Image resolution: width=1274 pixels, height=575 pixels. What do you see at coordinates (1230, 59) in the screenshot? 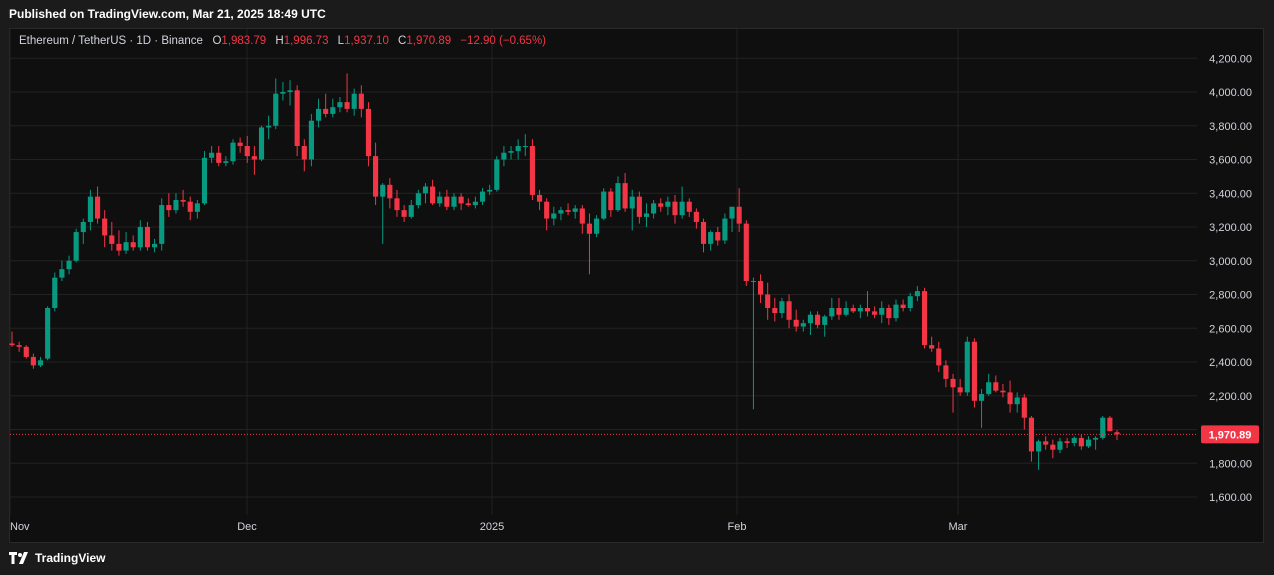
I see `y-tick-label: 4,200.00` at bounding box center [1230, 59].